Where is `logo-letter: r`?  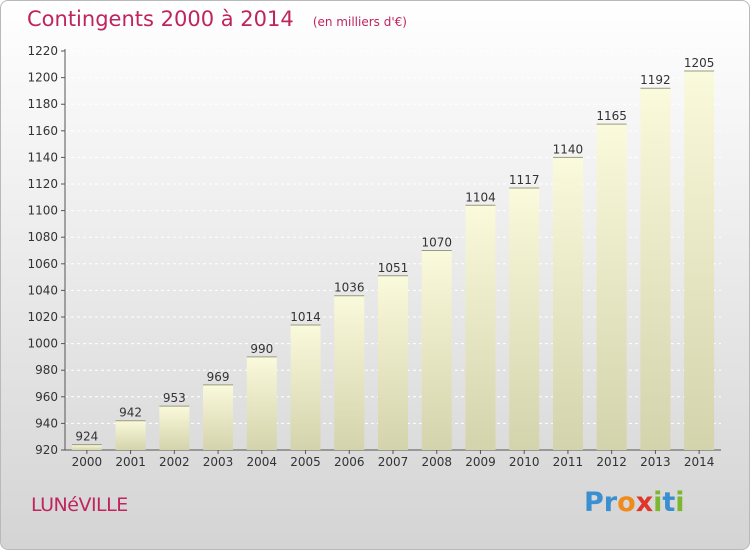
logo-letter: r is located at coordinates (610, 502).